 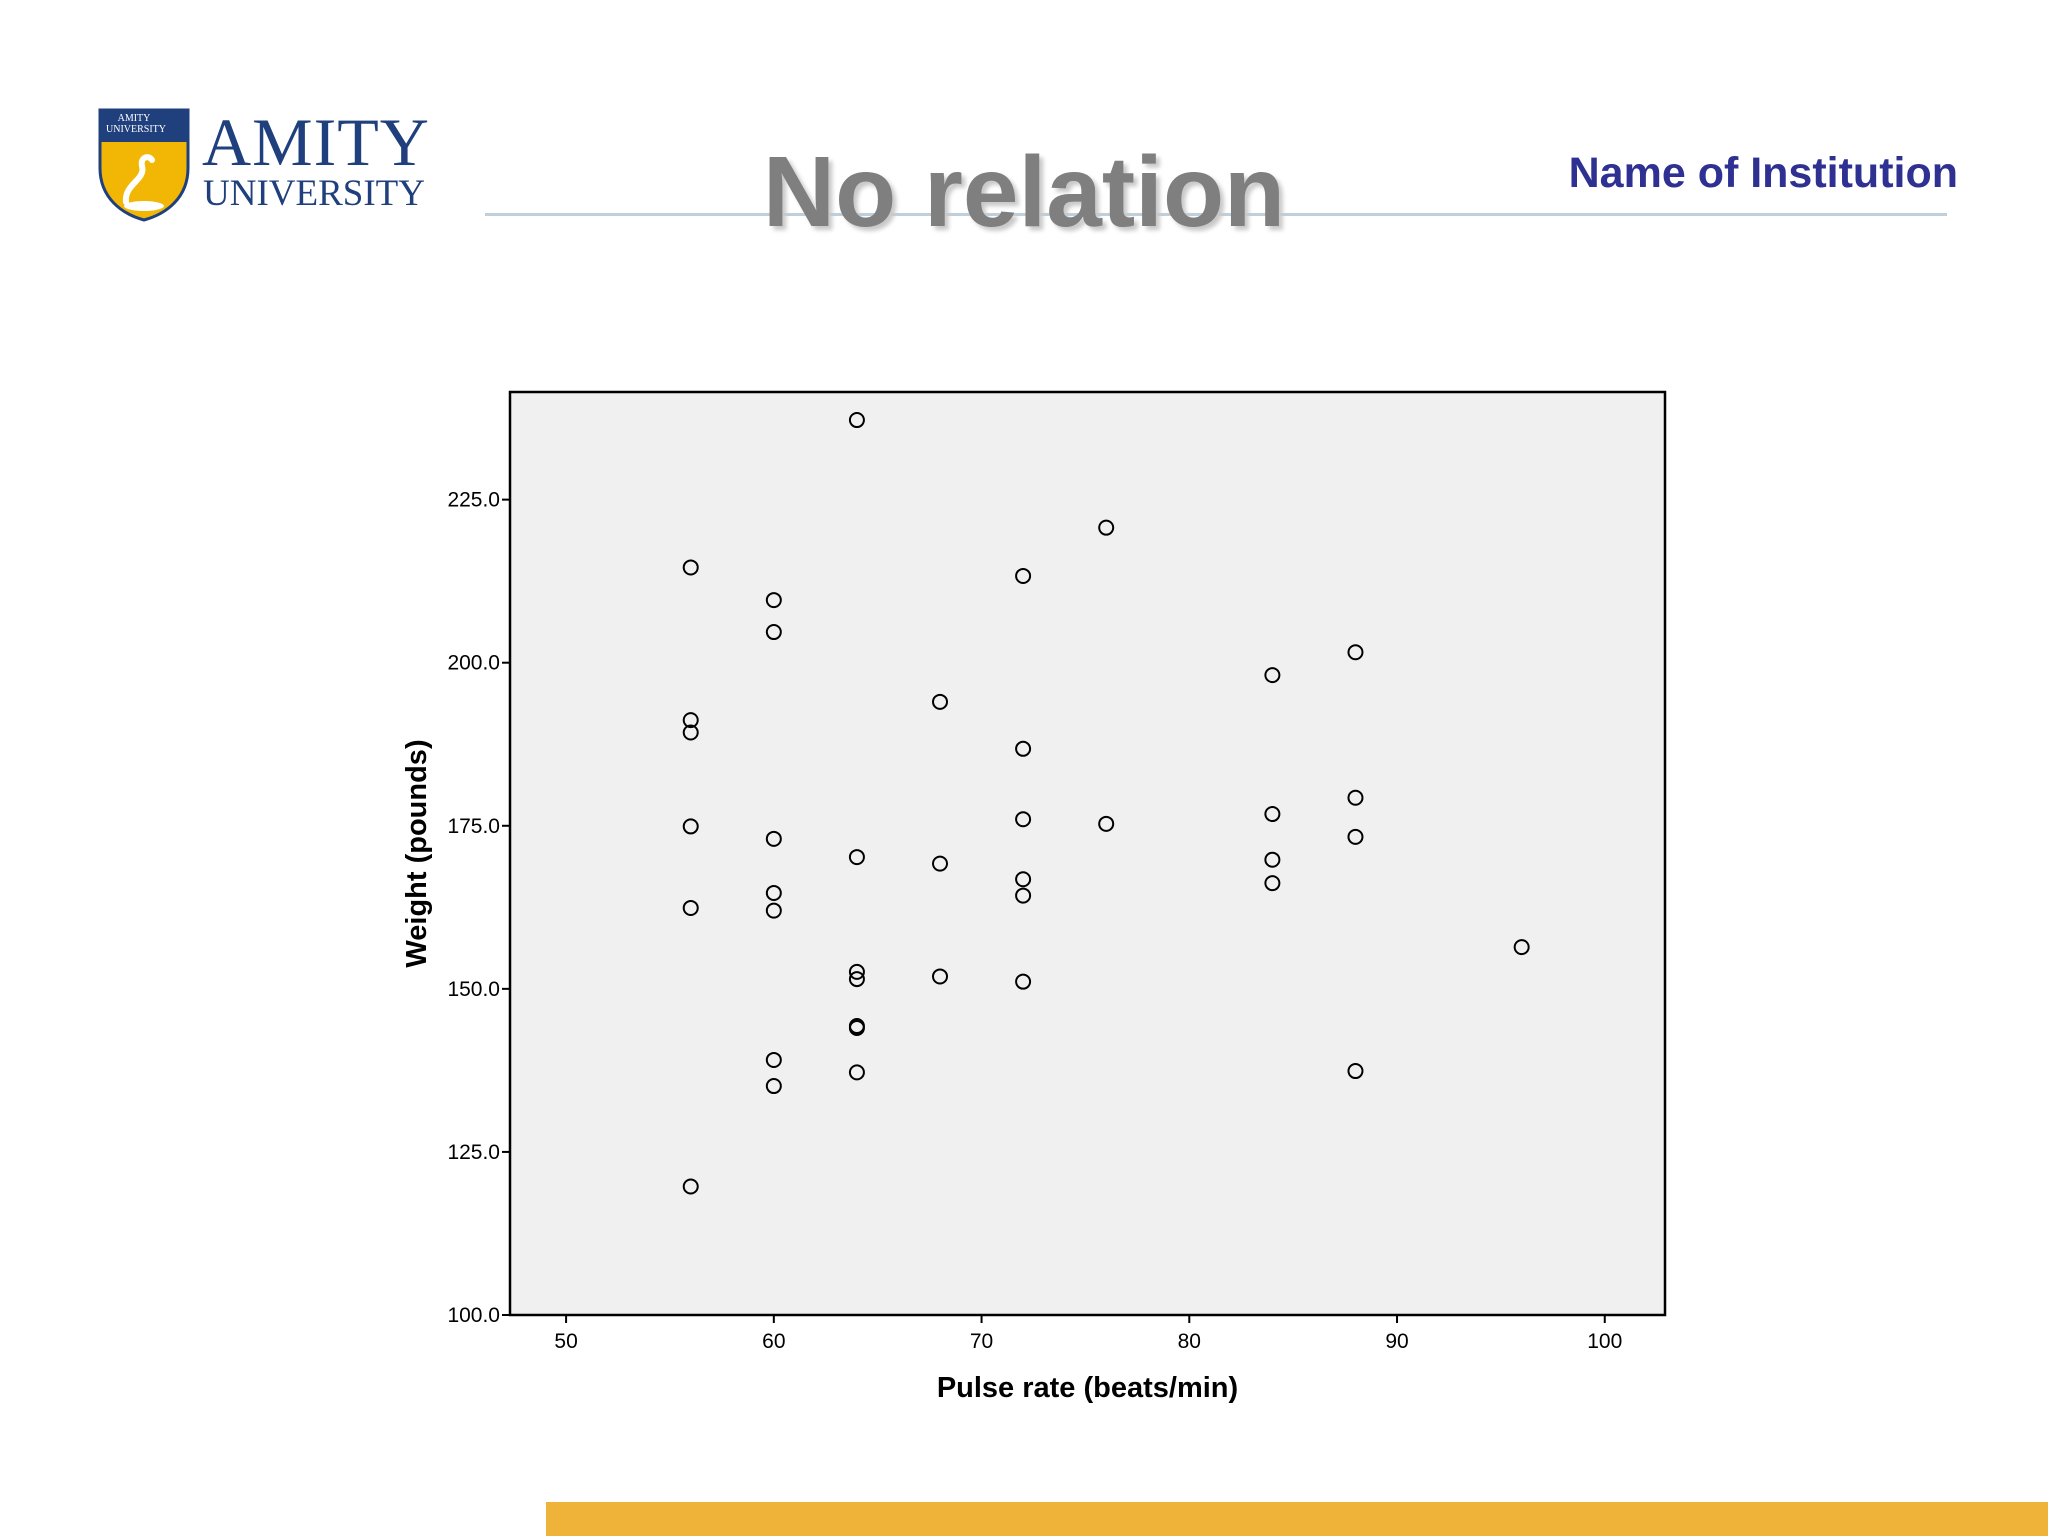 What do you see at coordinates (478, 908) in the screenshot?
I see `y-axis: 100.0 125.0 150.0 175.0 200.0 225.0` at bounding box center [478, 908].